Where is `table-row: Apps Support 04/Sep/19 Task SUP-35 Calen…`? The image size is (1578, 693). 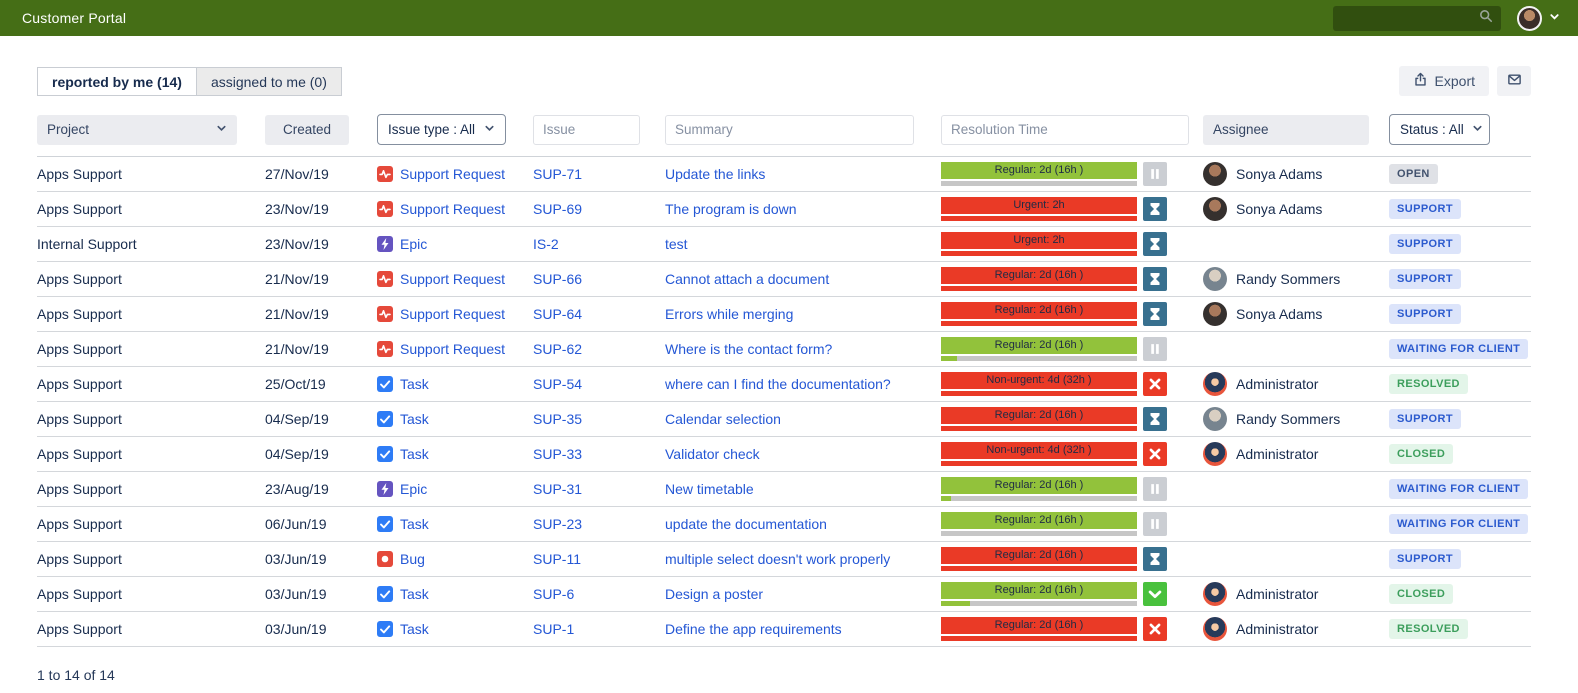 table-row: Apps Support 04/Sep/19 Task SUP-35 Calen… is located at coordinates (784, 419).